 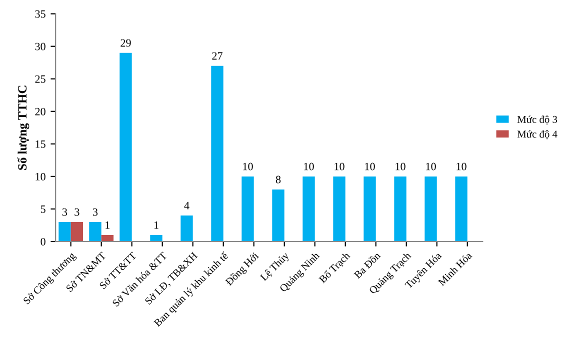 I want to click on y-tick-label: 35, so click(x=40, y=14).